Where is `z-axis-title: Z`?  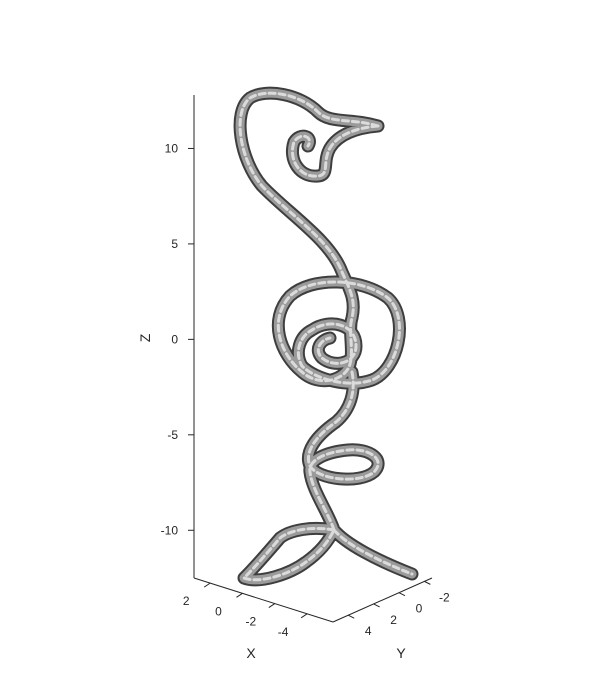
z-axis-title: Z is located at coordinates (145, 337).